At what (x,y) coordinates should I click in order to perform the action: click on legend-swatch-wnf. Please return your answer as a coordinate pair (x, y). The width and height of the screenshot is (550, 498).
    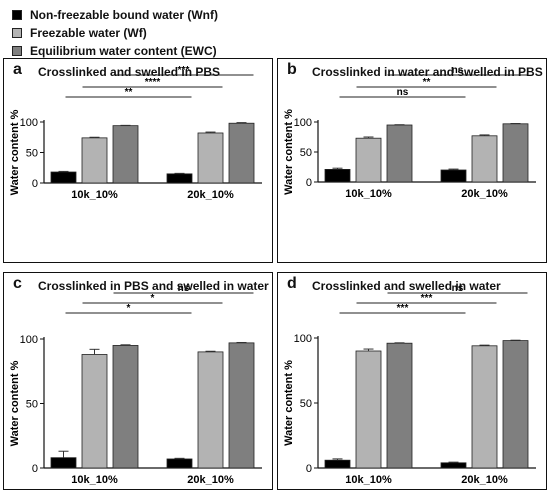
    Looking at the image, I should click on (17, 15).